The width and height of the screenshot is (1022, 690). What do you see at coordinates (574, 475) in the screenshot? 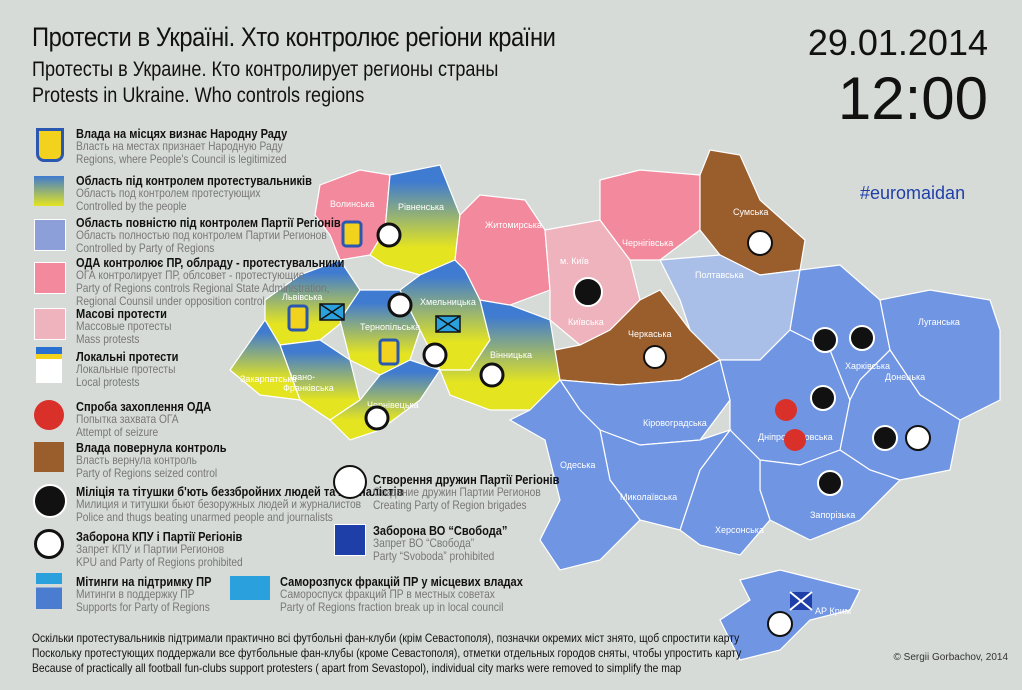
I see `region-odesa` at bounding box center [574, 475].